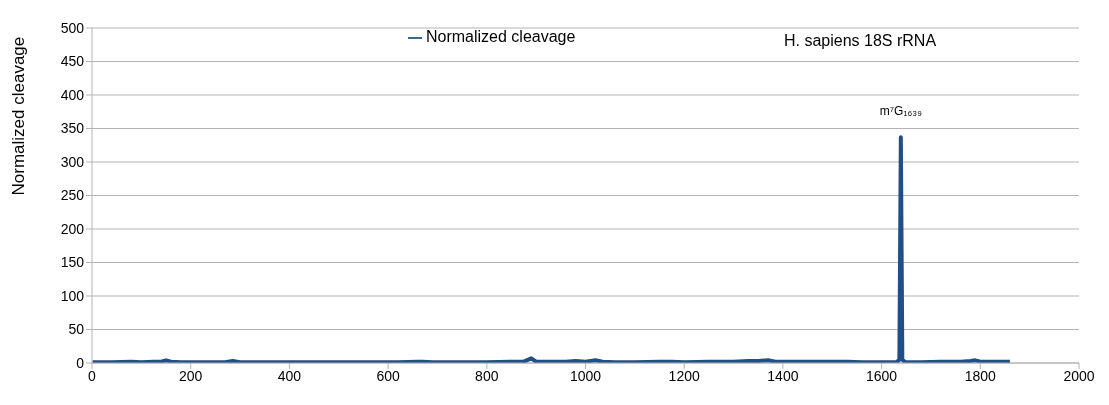  Describe the element at coordinates (1079, 375) in the screenshot. I see `x-tick-label: 2000` at that location.